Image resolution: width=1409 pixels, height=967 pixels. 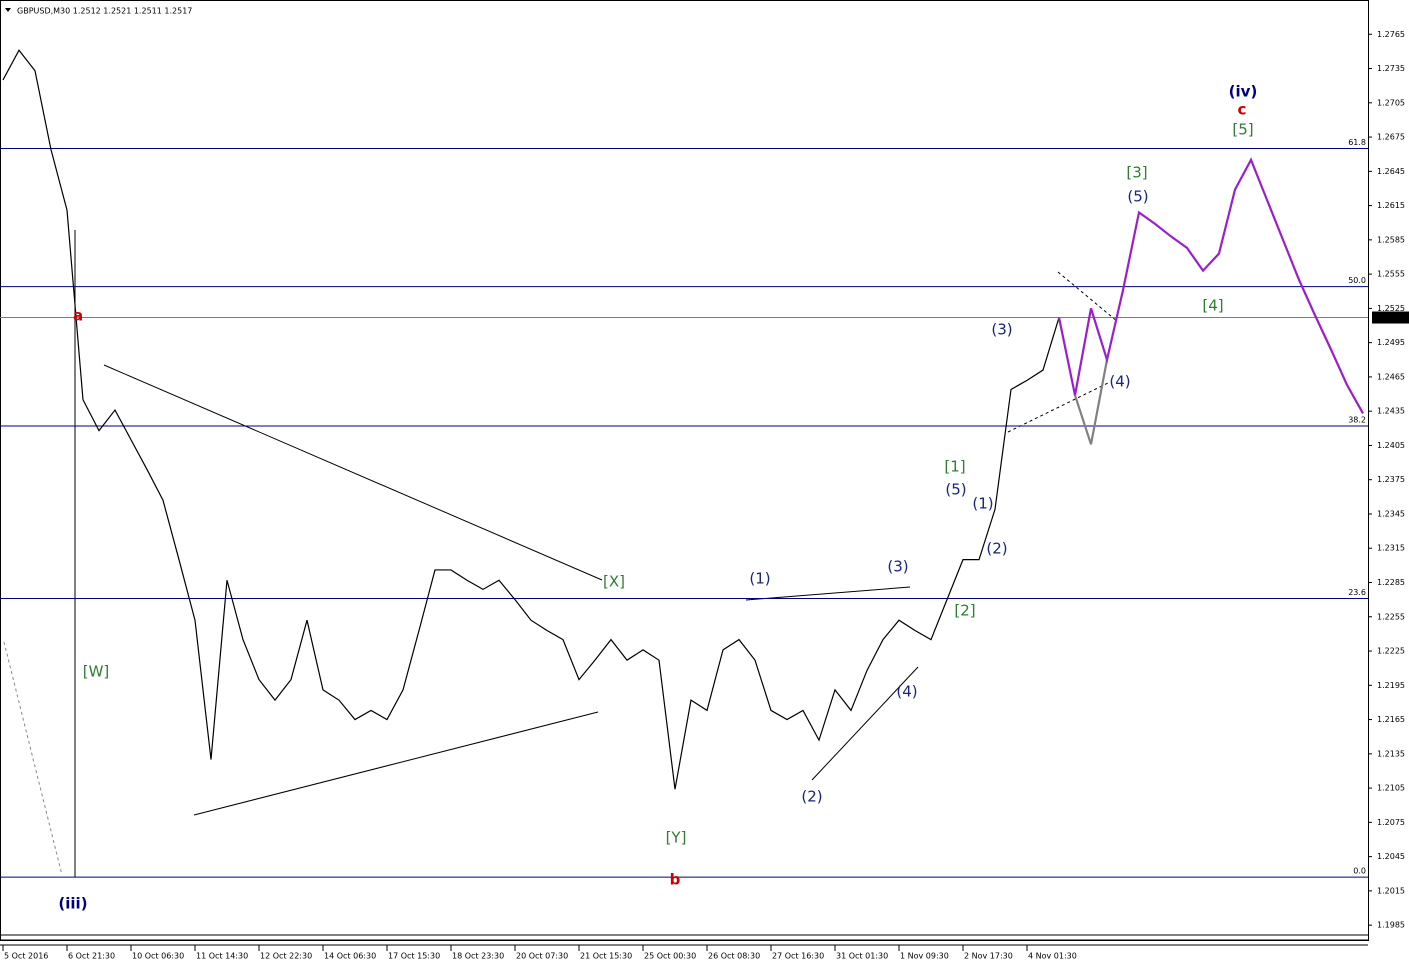 What do you see at coordinates (1391, 239) in the screenshot?
I see `y-tick-label: 1.2585` at bounding box center [1391, 239].